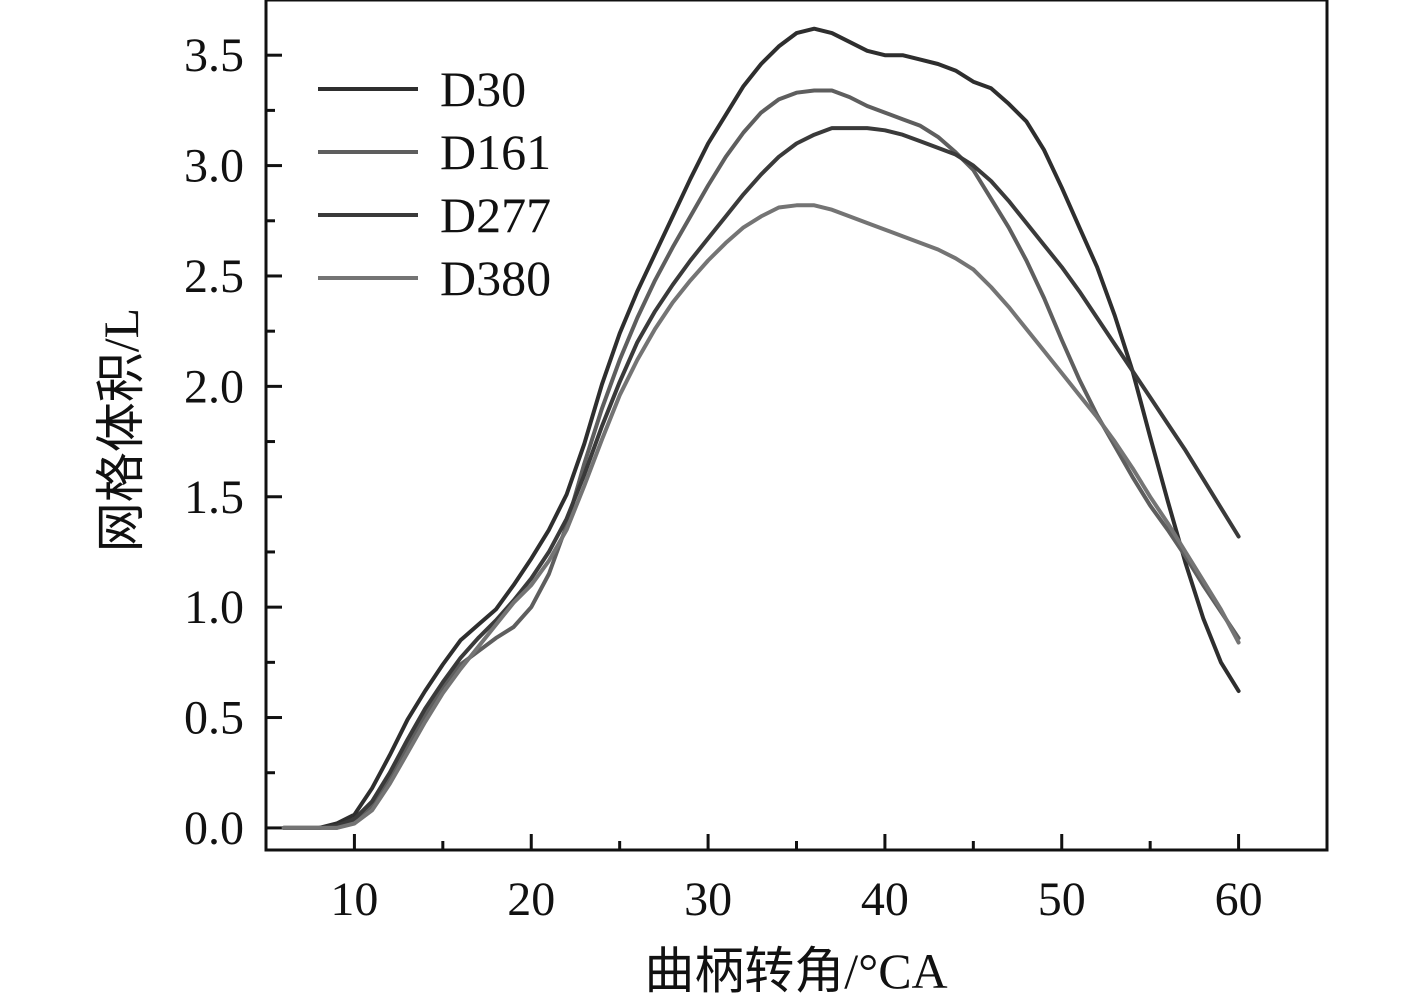 The height and width of the screenshot is (1007, 1417). I want to click on legend-label: D30, so click(483, 89).